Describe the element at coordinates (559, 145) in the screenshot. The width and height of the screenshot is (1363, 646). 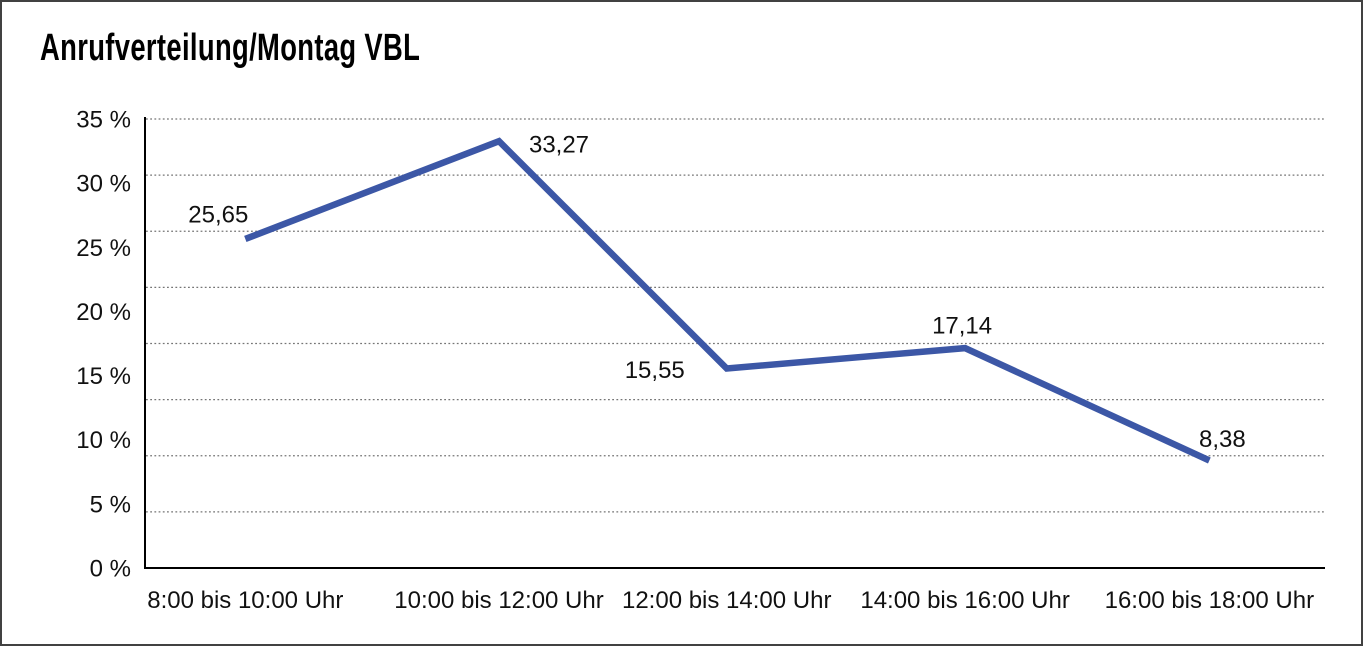
I see `value-label: 33,27` at that location.